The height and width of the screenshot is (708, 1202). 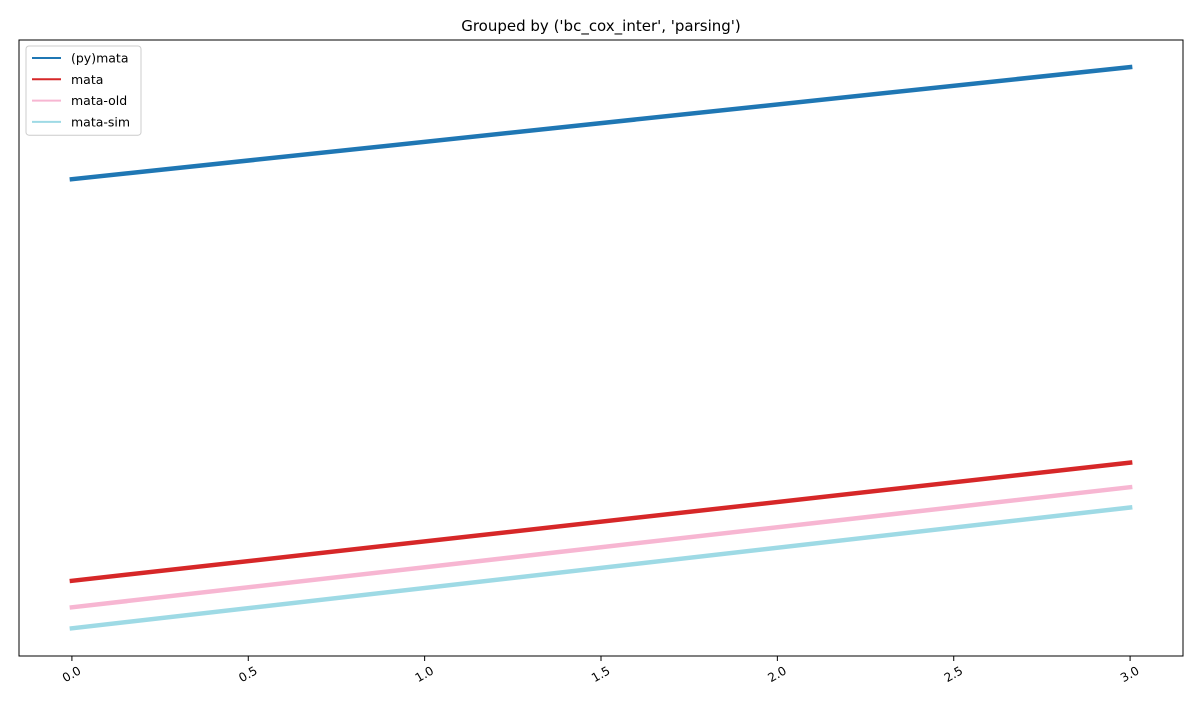 What do you see at coordinates (87, 79) in the screenshot?
I see `legend-label-1: mata` at bounding box center [87, 79].